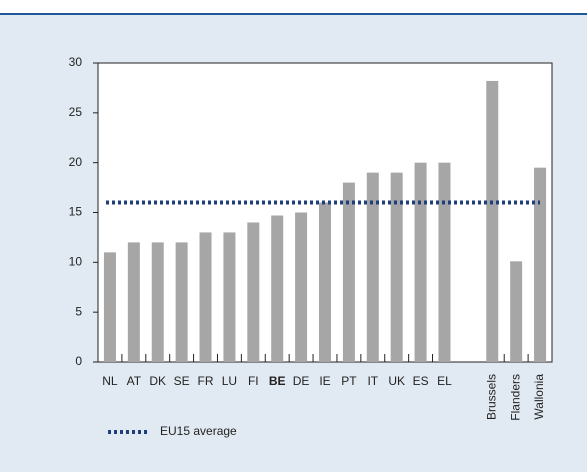  Describe the element at coordinates (301, 381) in the screenshot. I see `x-tick-label: DE` at that location.